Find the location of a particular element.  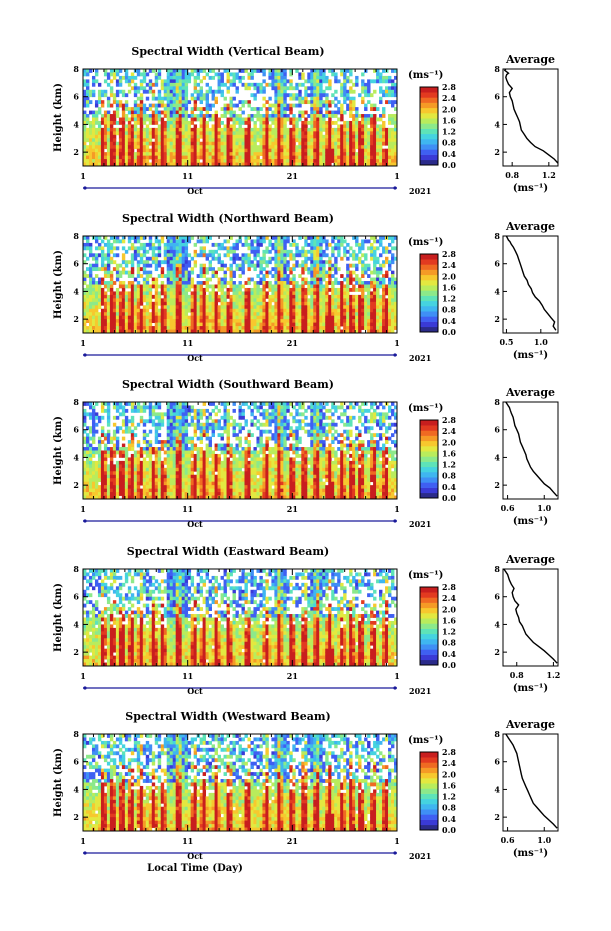

colorbar-tick-label: 0.4 is located at coordinates (449, 154).